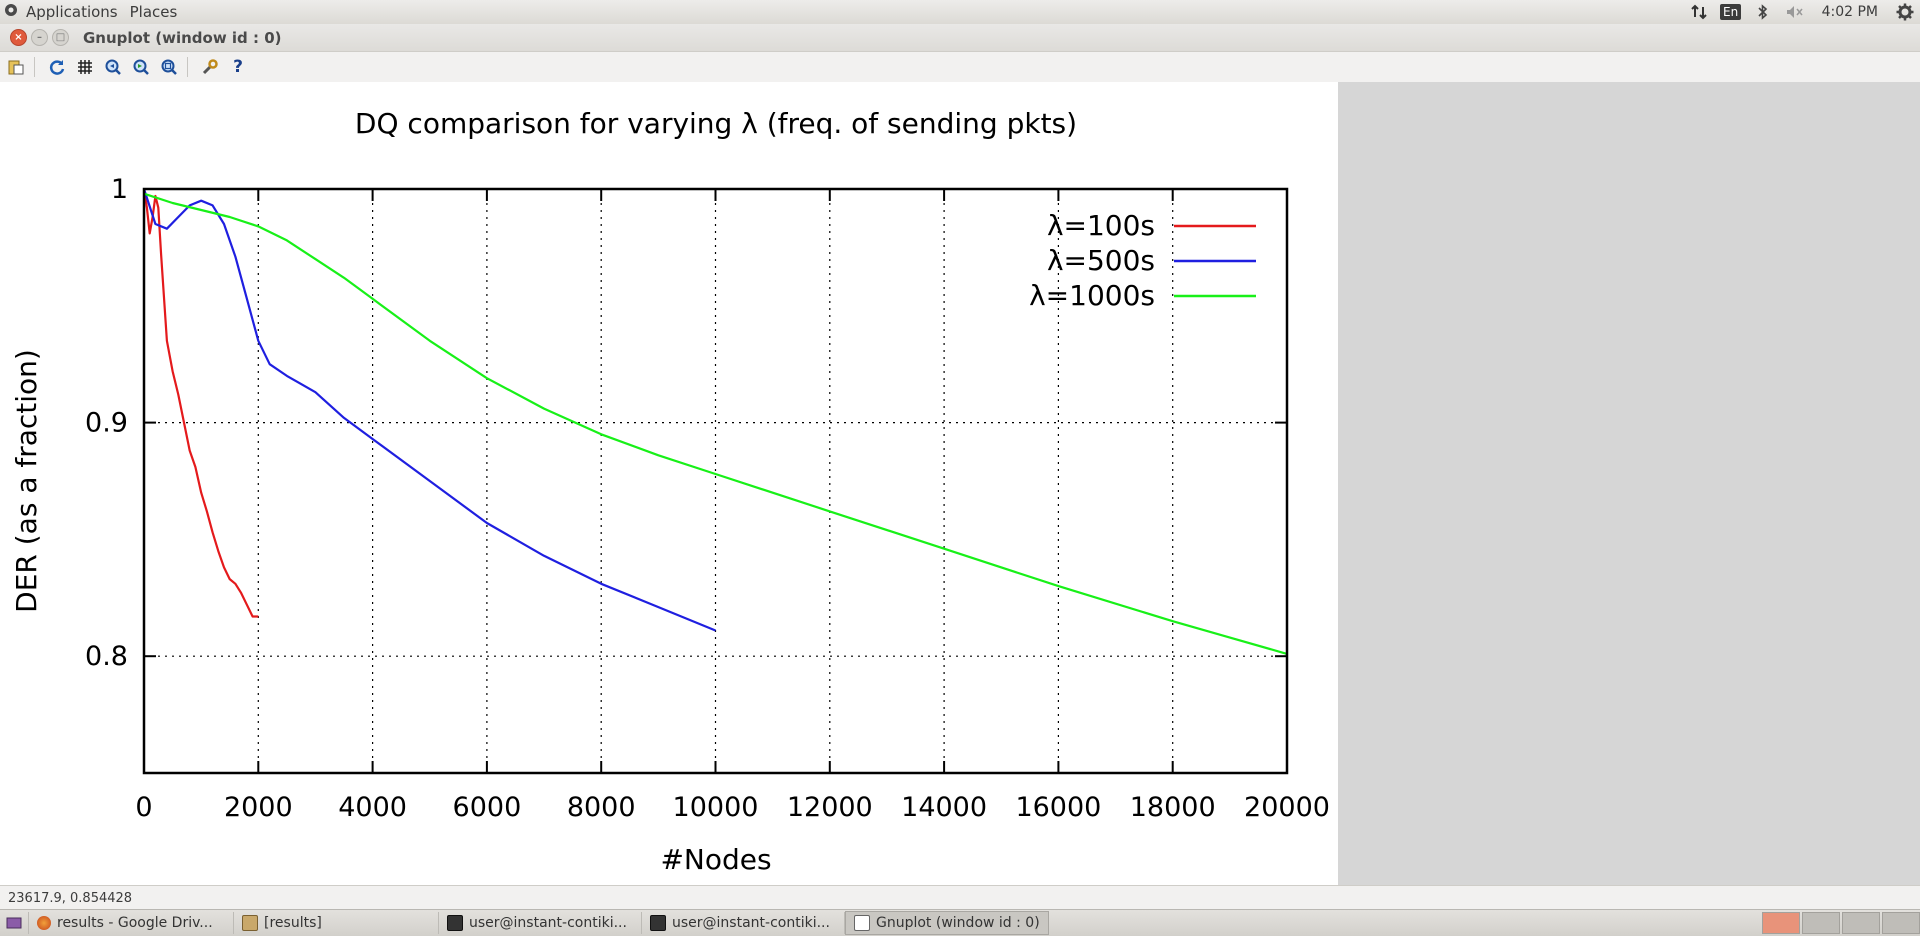 The height and width of the screenshot is (936, 1920). I want to click on help-icon: ?, so click(238, 67).